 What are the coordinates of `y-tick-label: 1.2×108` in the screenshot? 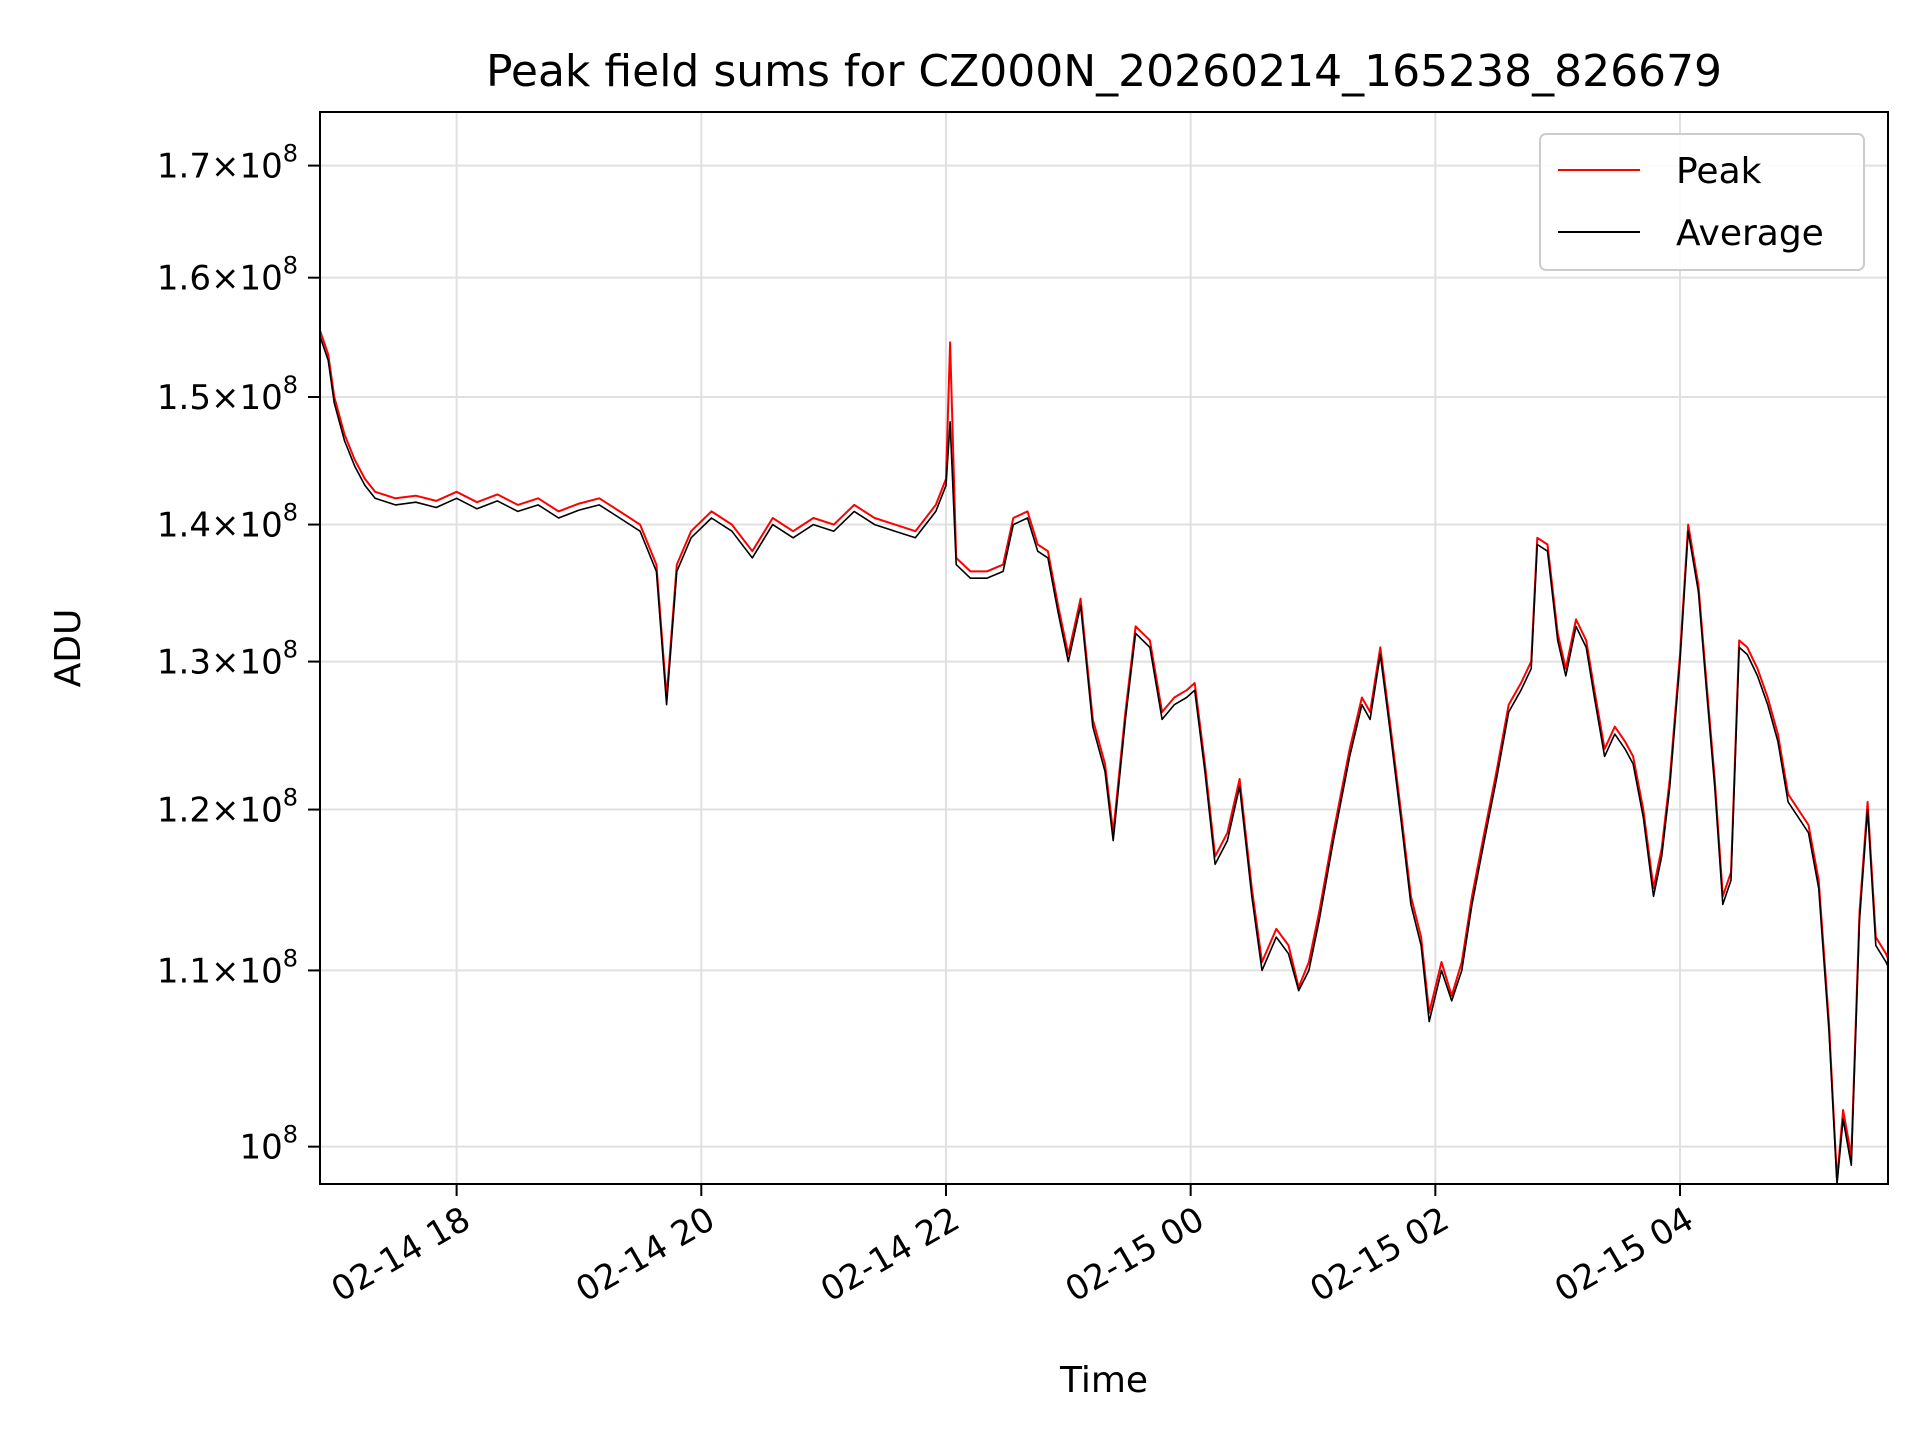 It's located at (227, 807).